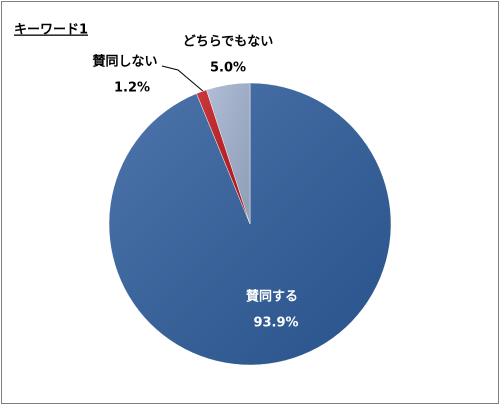 This screenshot has width=500, height=405. What do you see at coordinates (51, 30) in the screenshot?
I see `chart-title: キーワード1` at bounding box center [51, 30].